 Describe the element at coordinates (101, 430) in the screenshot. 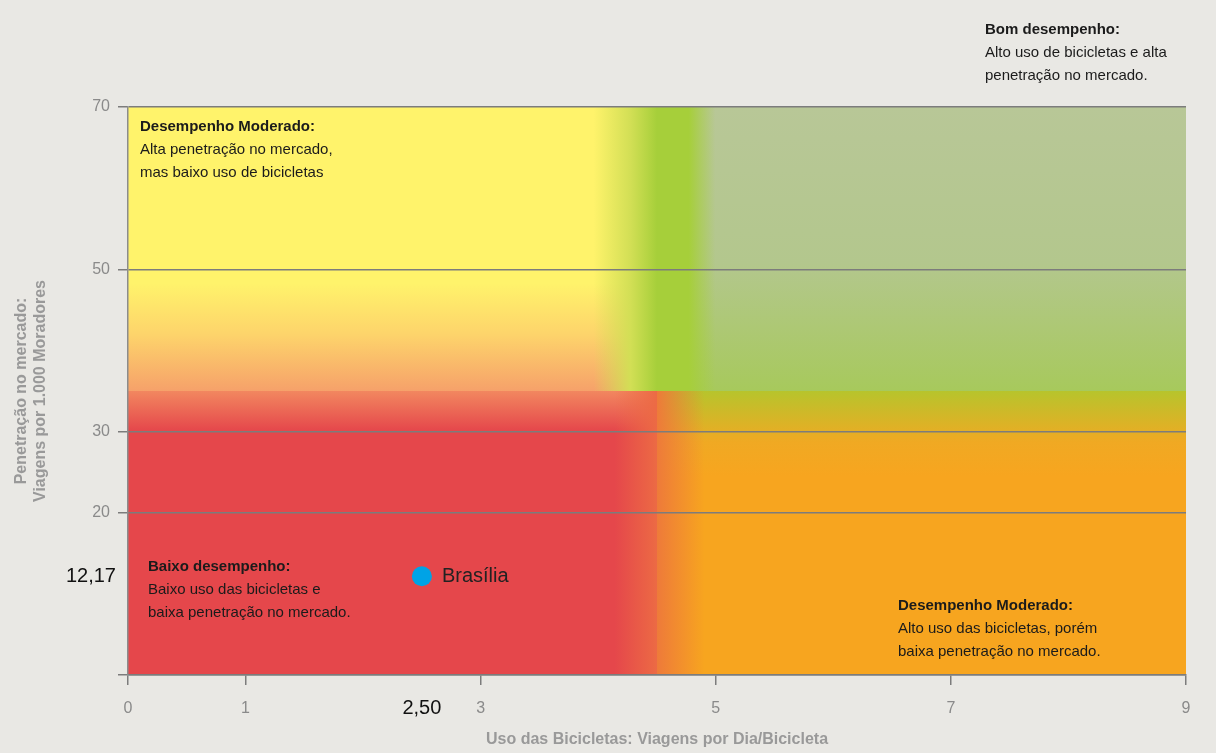

I see `y-tick-label: 30` at that location.